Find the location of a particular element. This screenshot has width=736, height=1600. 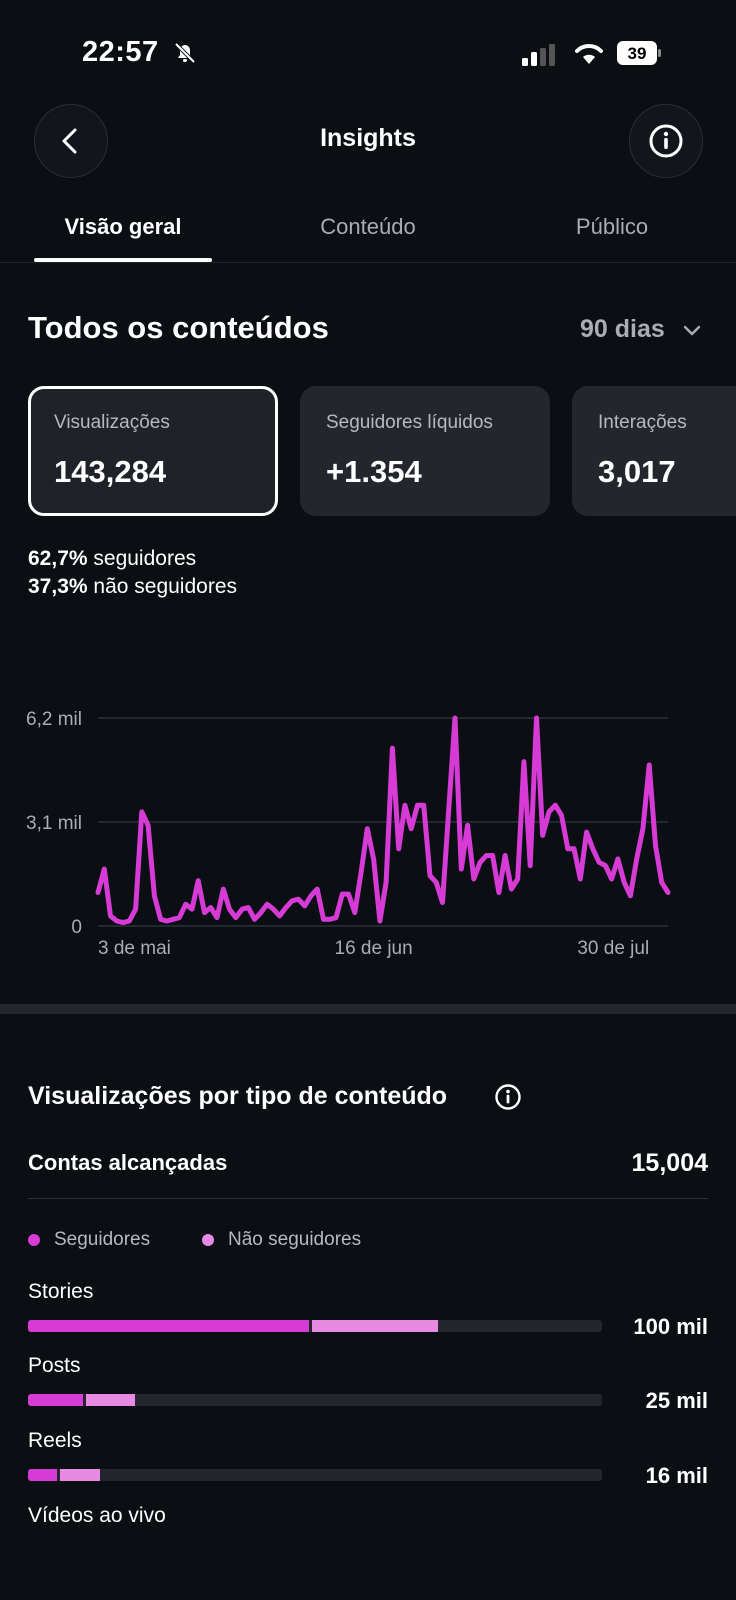

info-button is located at coordinates (666, 141).